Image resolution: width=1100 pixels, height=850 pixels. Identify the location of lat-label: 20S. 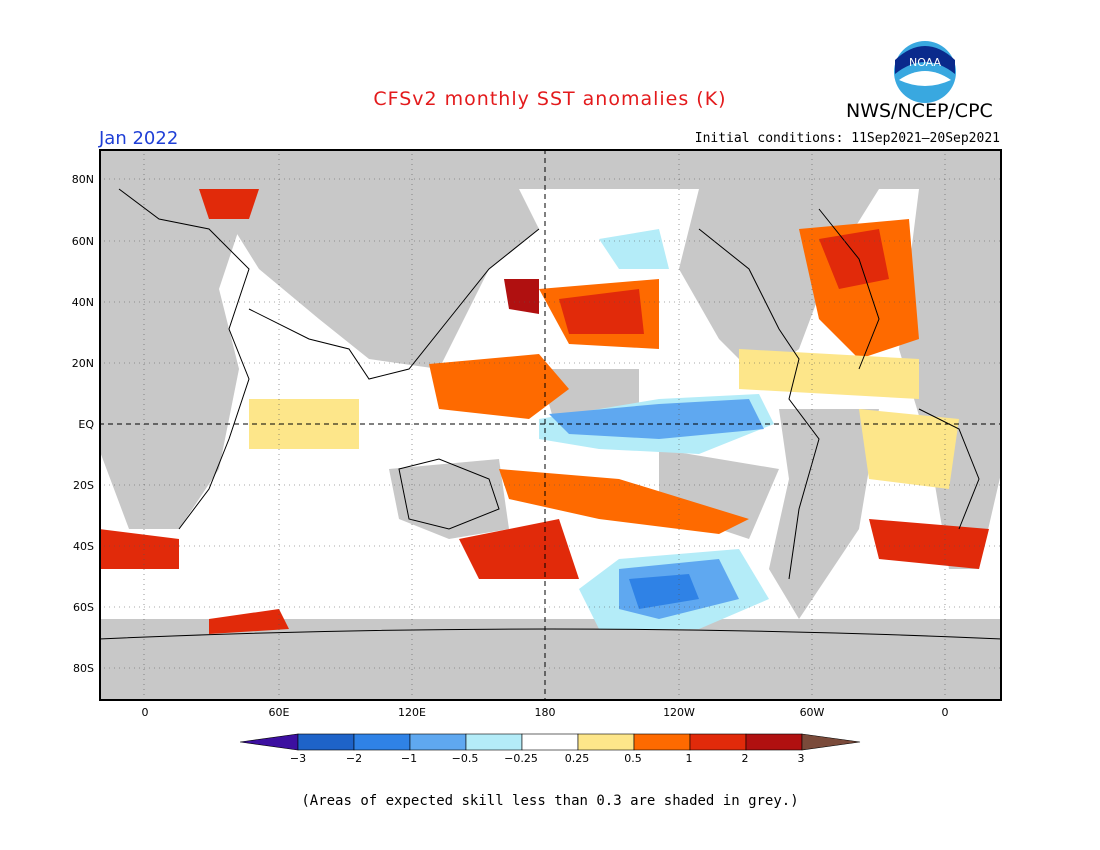
(83, 485).